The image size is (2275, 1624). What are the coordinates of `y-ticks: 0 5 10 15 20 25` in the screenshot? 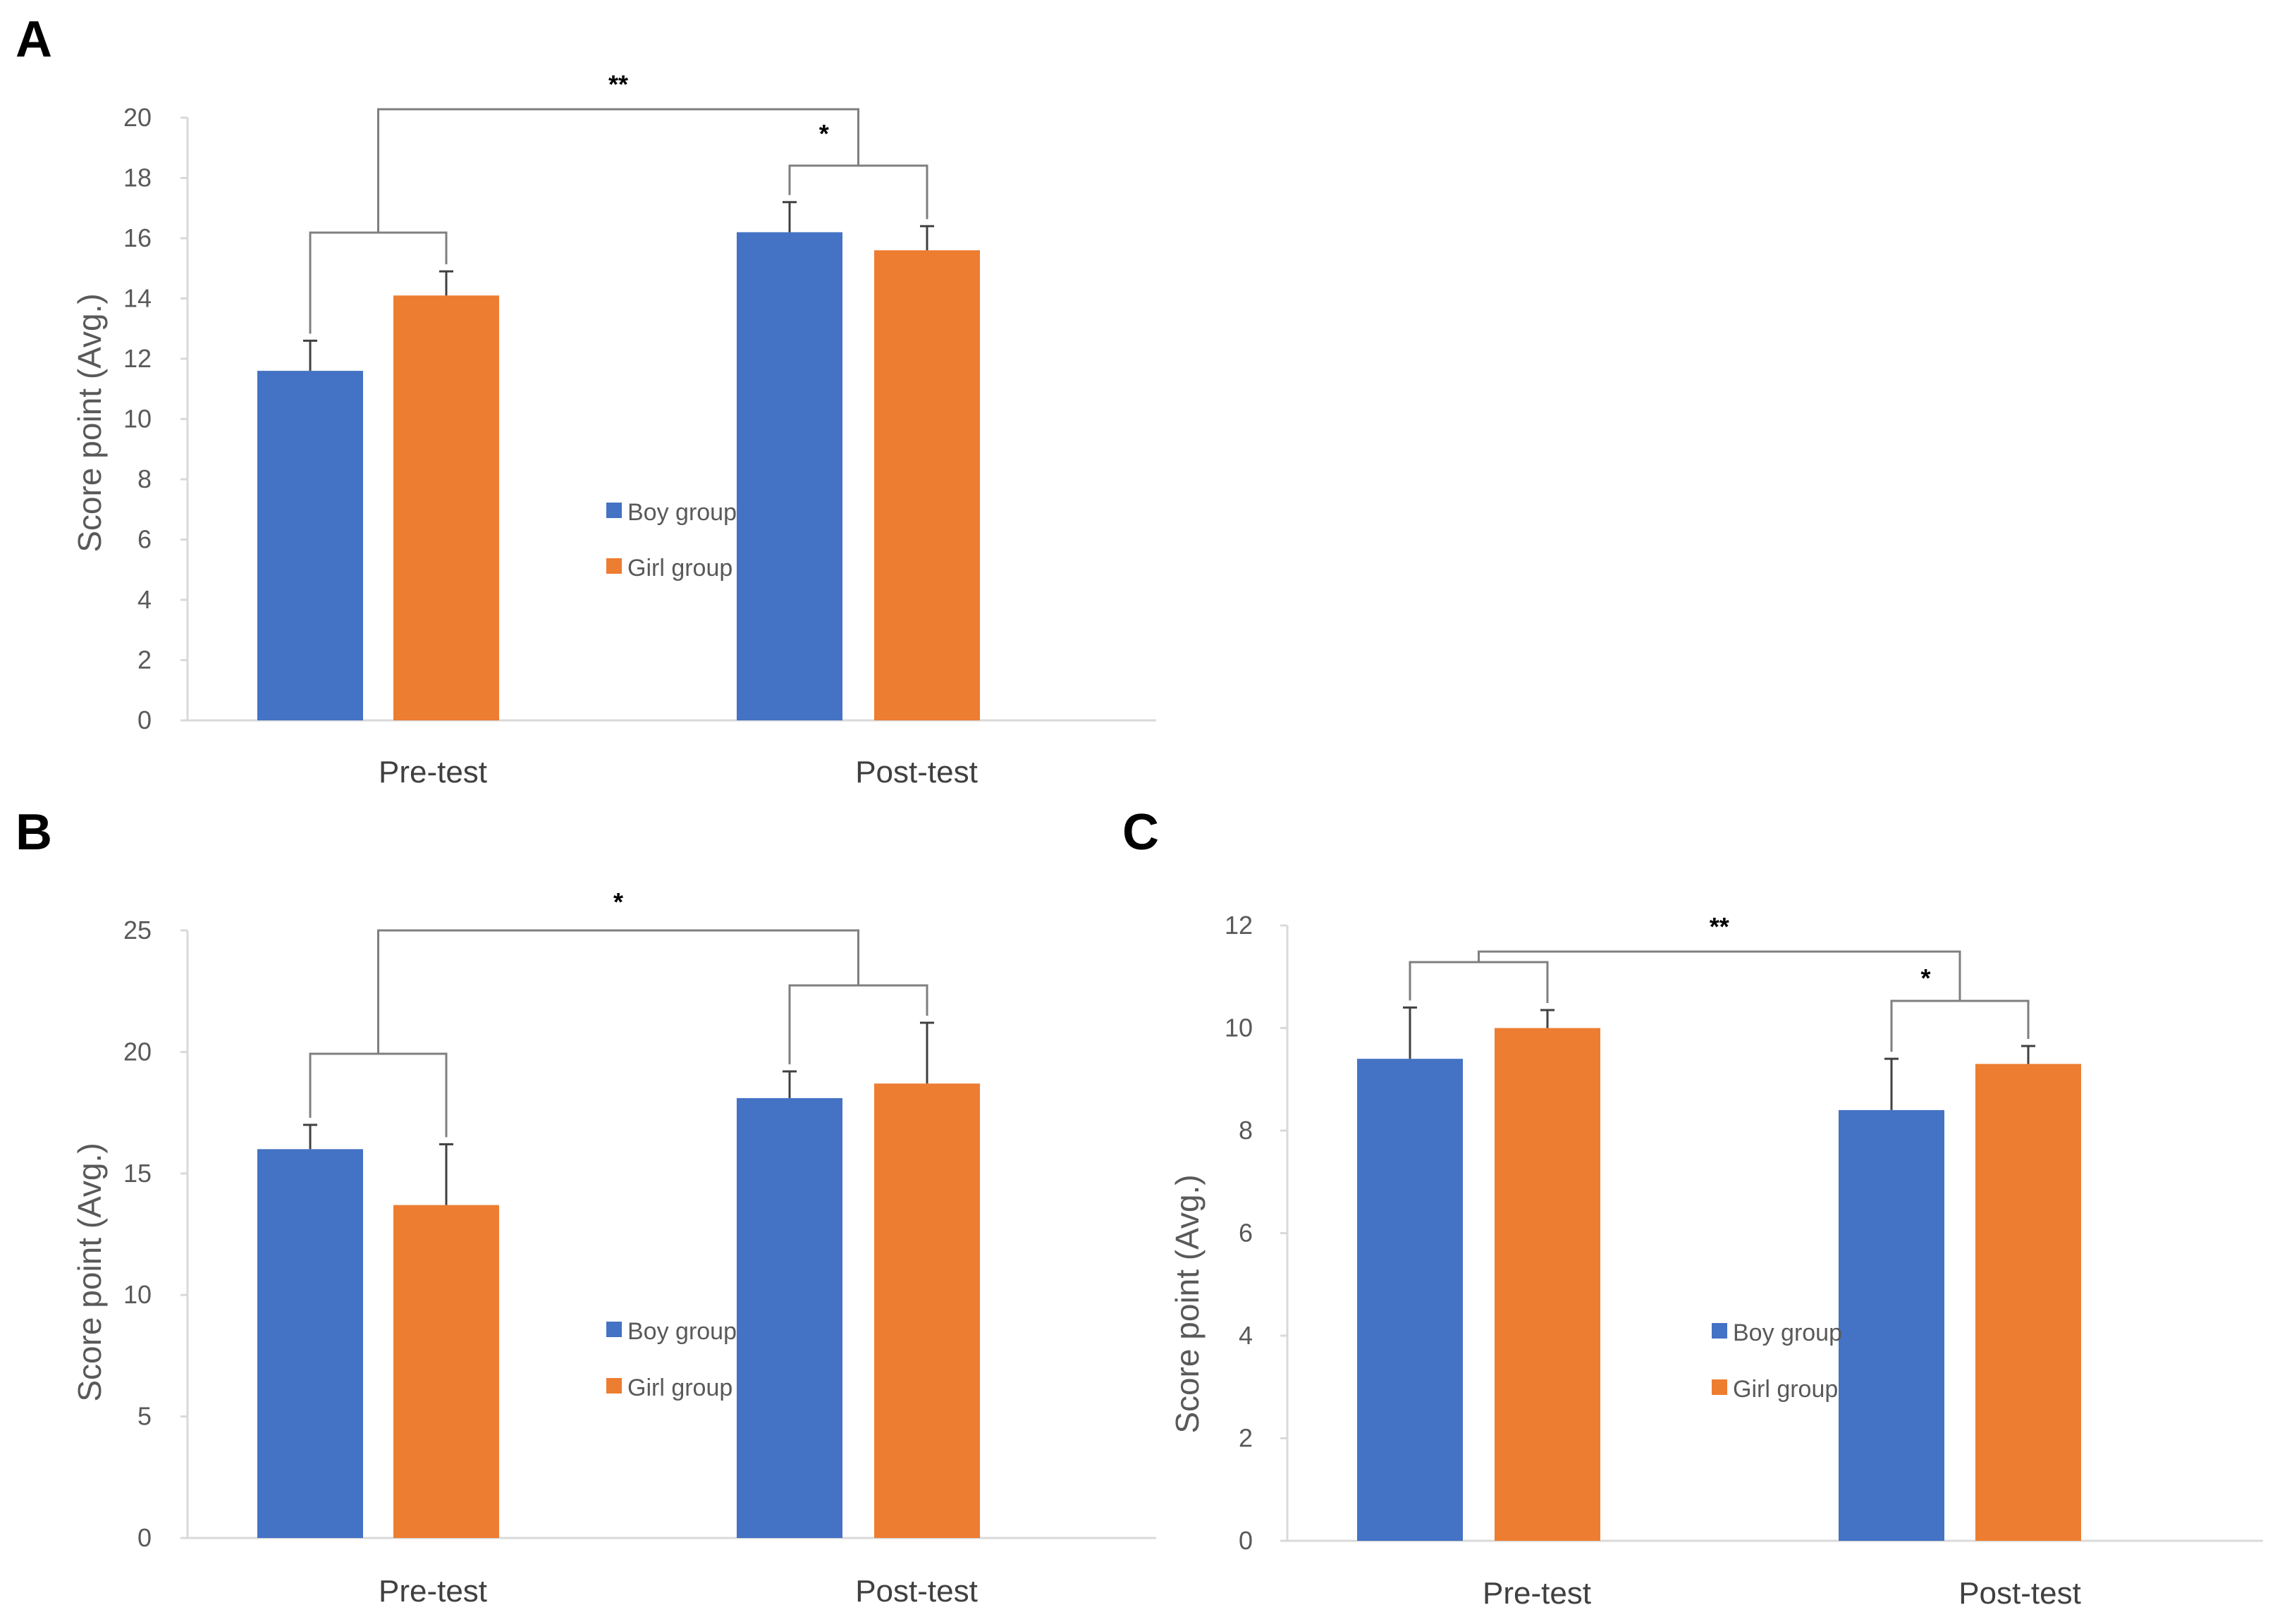 It's located at (155, 1234).